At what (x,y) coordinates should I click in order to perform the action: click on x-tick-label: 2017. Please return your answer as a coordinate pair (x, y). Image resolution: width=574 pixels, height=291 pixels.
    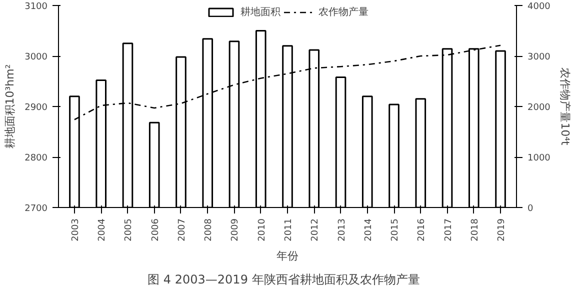
    Looking at the image, I should click on (449, 230).